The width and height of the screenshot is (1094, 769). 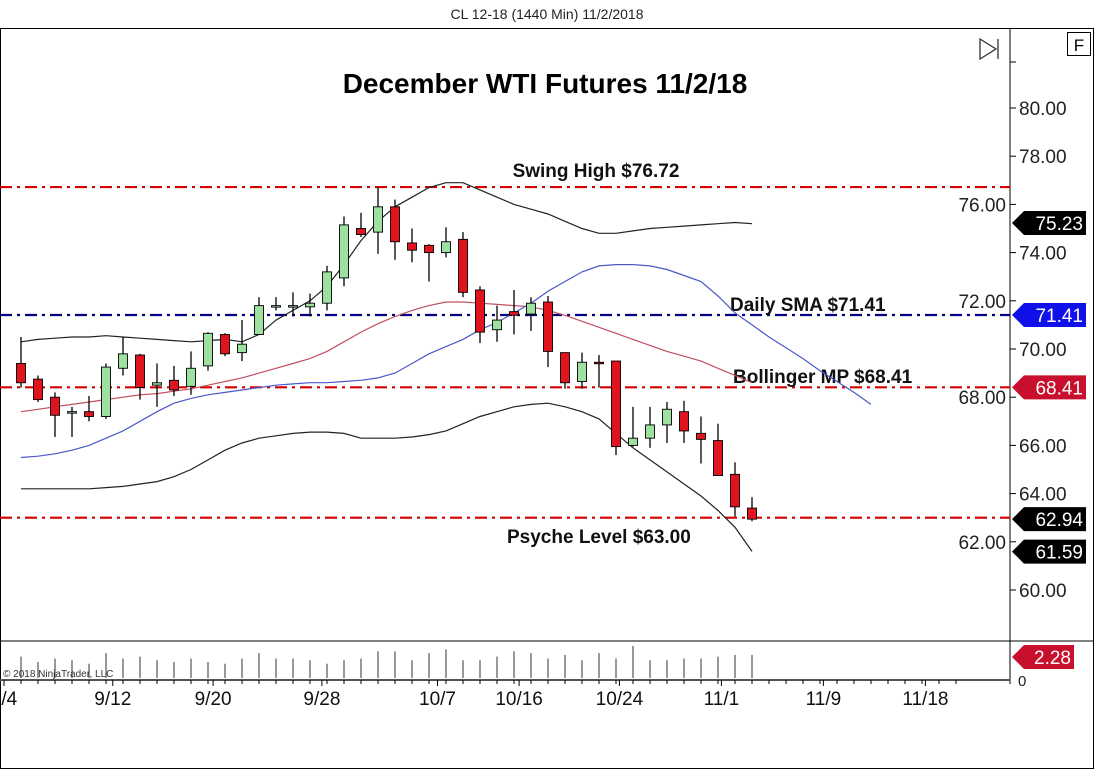 I want to click on price-marker-label: 71.41, so click(x=1059, y=316).